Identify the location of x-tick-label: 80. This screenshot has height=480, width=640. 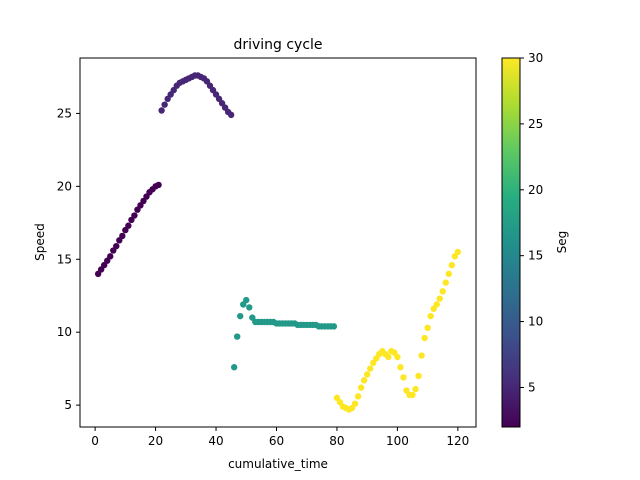
(336, 441).